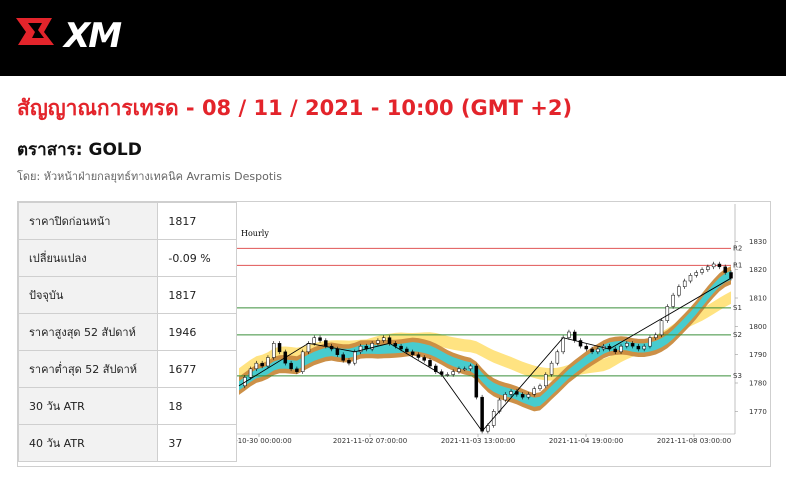 Image resolution: width=786 pixels, height=480 pixels. Describe the element at coordinates (737, 335) in the screenshot. I see `level-label-s2: S2` at that location.